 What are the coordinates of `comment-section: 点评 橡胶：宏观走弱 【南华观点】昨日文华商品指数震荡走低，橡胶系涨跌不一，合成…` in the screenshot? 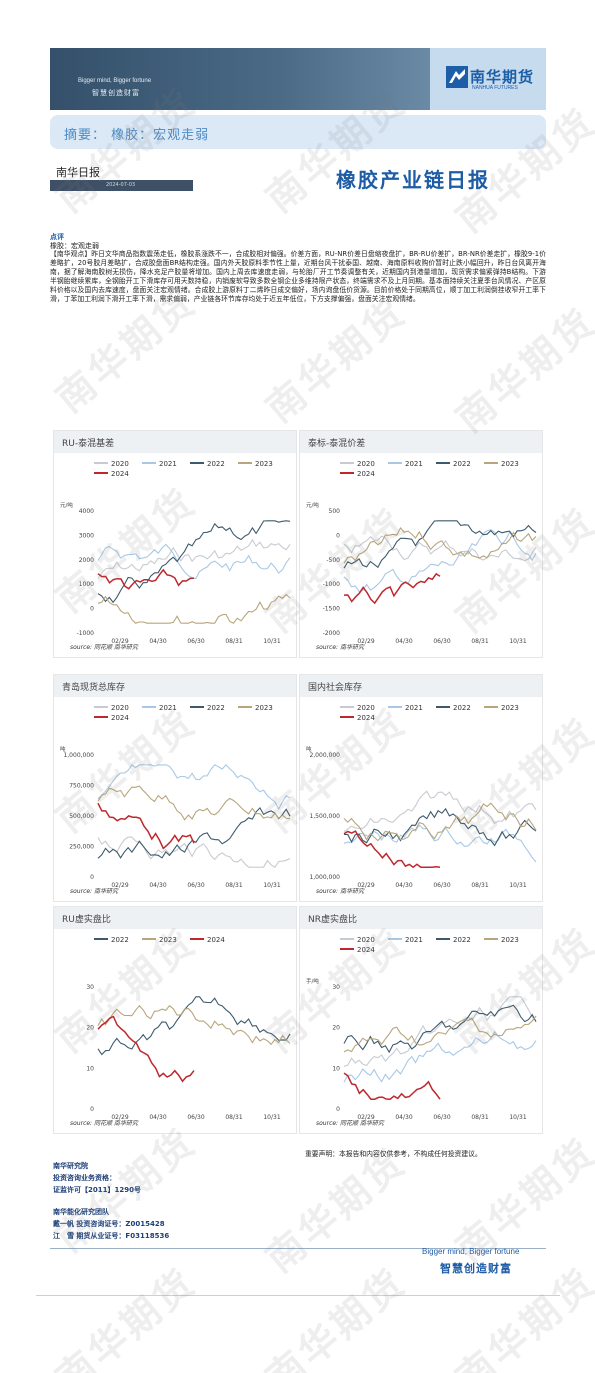 It's located at (298, 268).